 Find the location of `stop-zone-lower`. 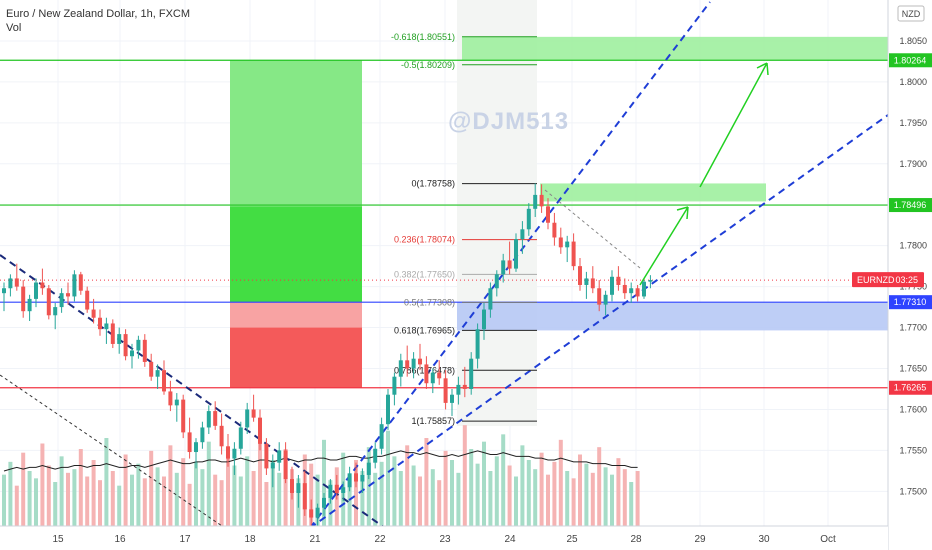

stop-zone-lower is located at coordinates (296, 357).